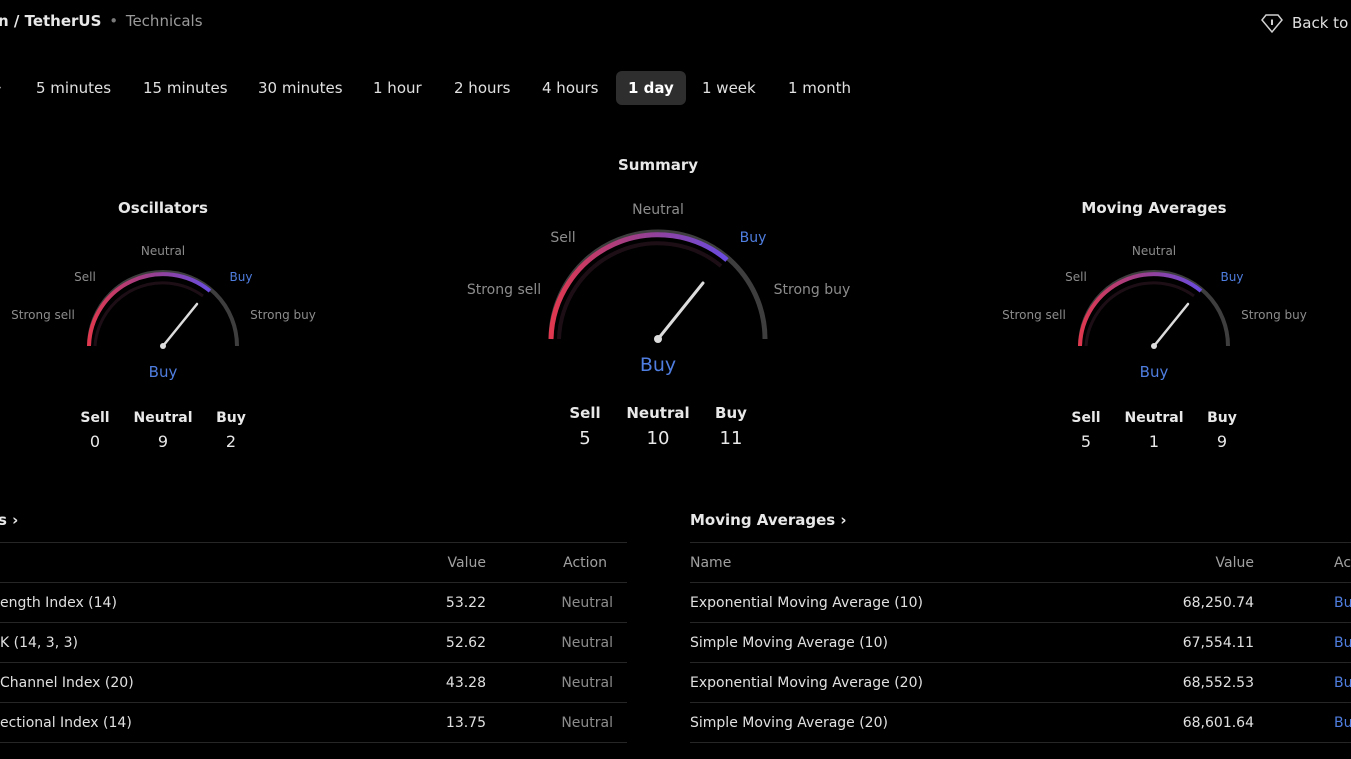 This screenshot has height=759, width=1351. I want to click on table-row: Simple Moving Average (10) 67,554.11 Bu, so click(1020, 642).